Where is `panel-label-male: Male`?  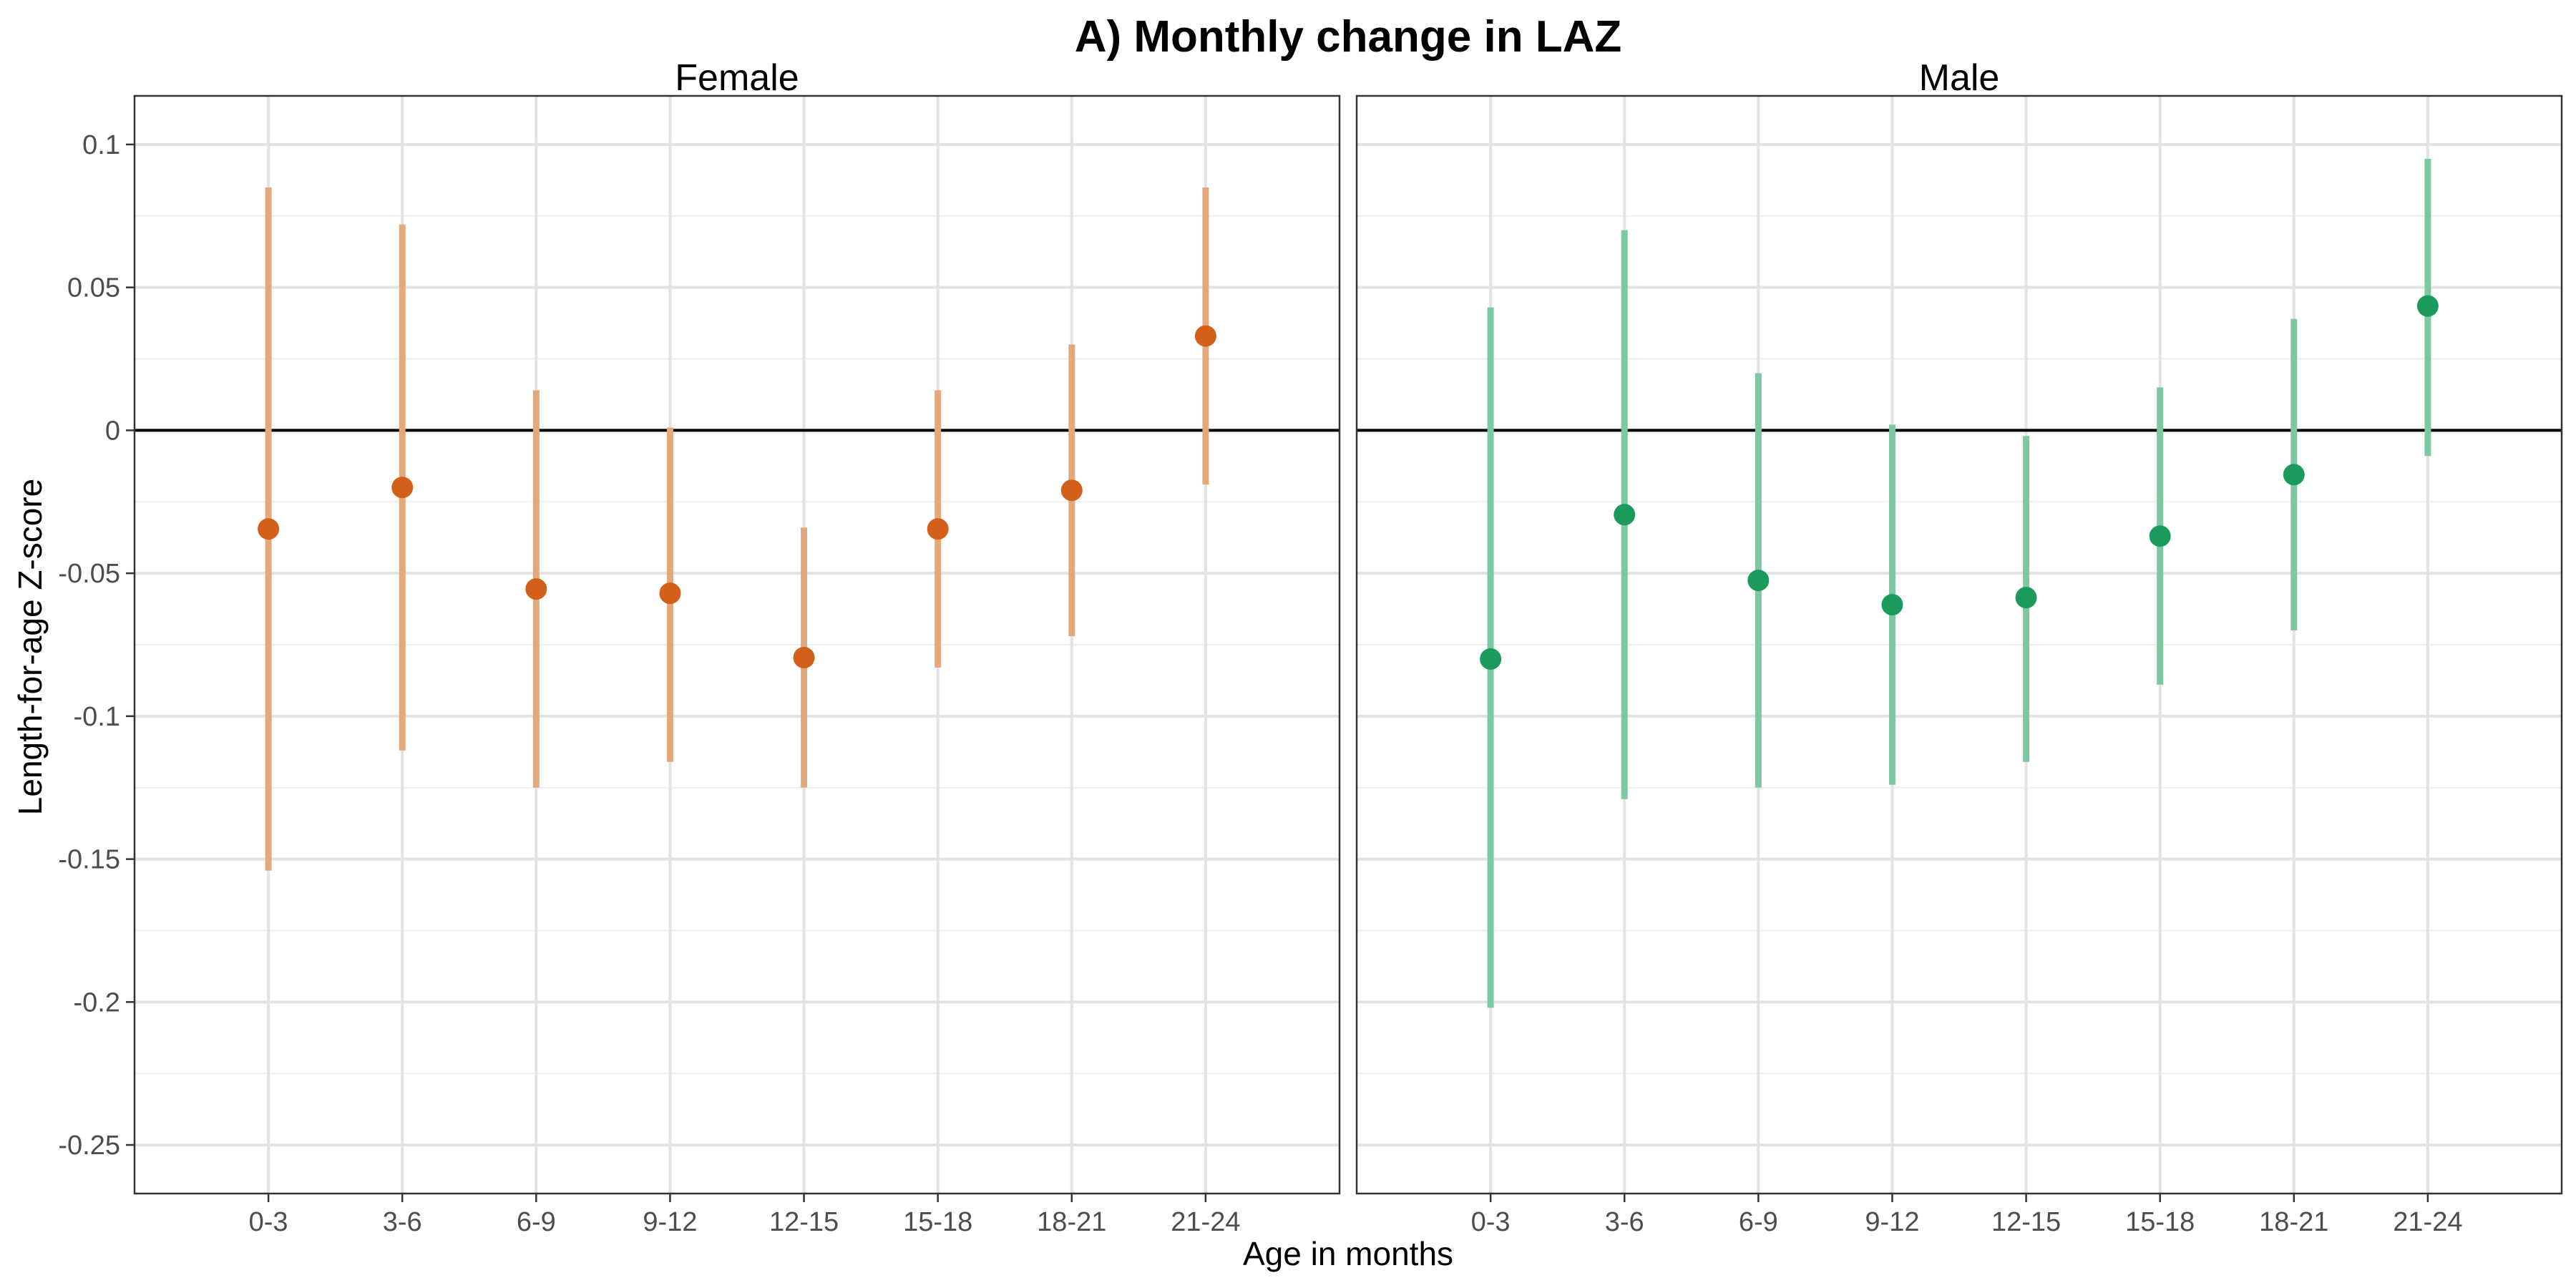 panel-label-male: Male is located at coordinates (1959, 78).